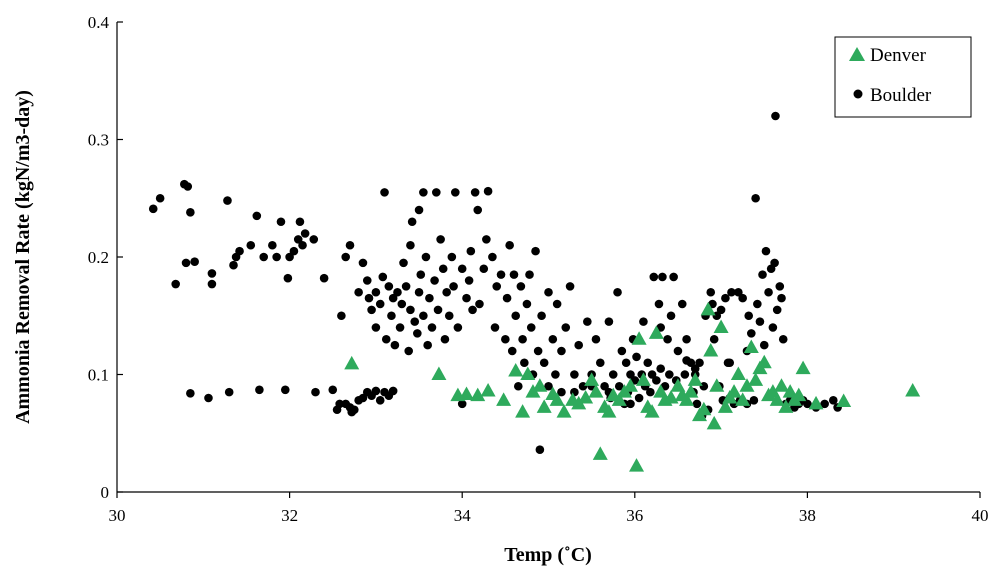 This screenshot has height=569, width=993. Describe the element at coordinates (98, 257) in the screenshot. I see `y-tick-label: 0.2` at that location.